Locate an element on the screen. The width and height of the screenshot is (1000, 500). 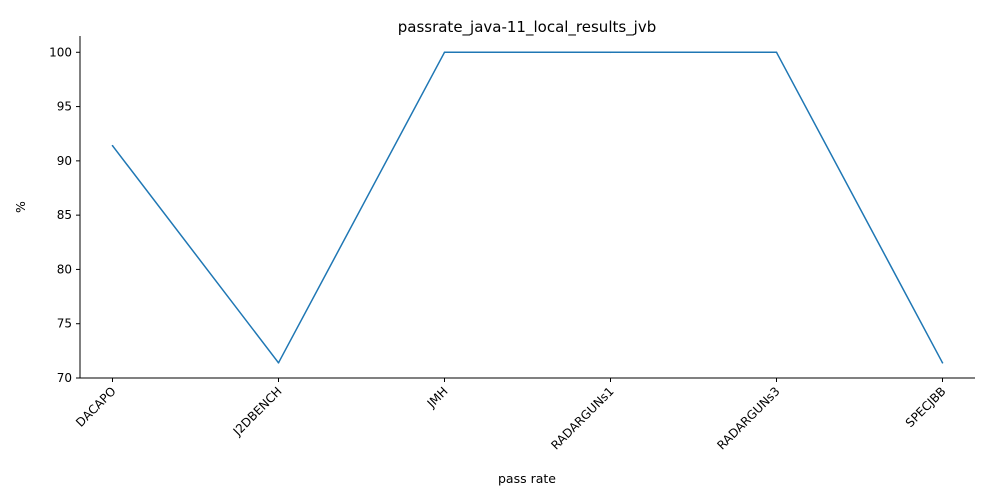
y-axis-label: % is located at coordinates (20, 207).